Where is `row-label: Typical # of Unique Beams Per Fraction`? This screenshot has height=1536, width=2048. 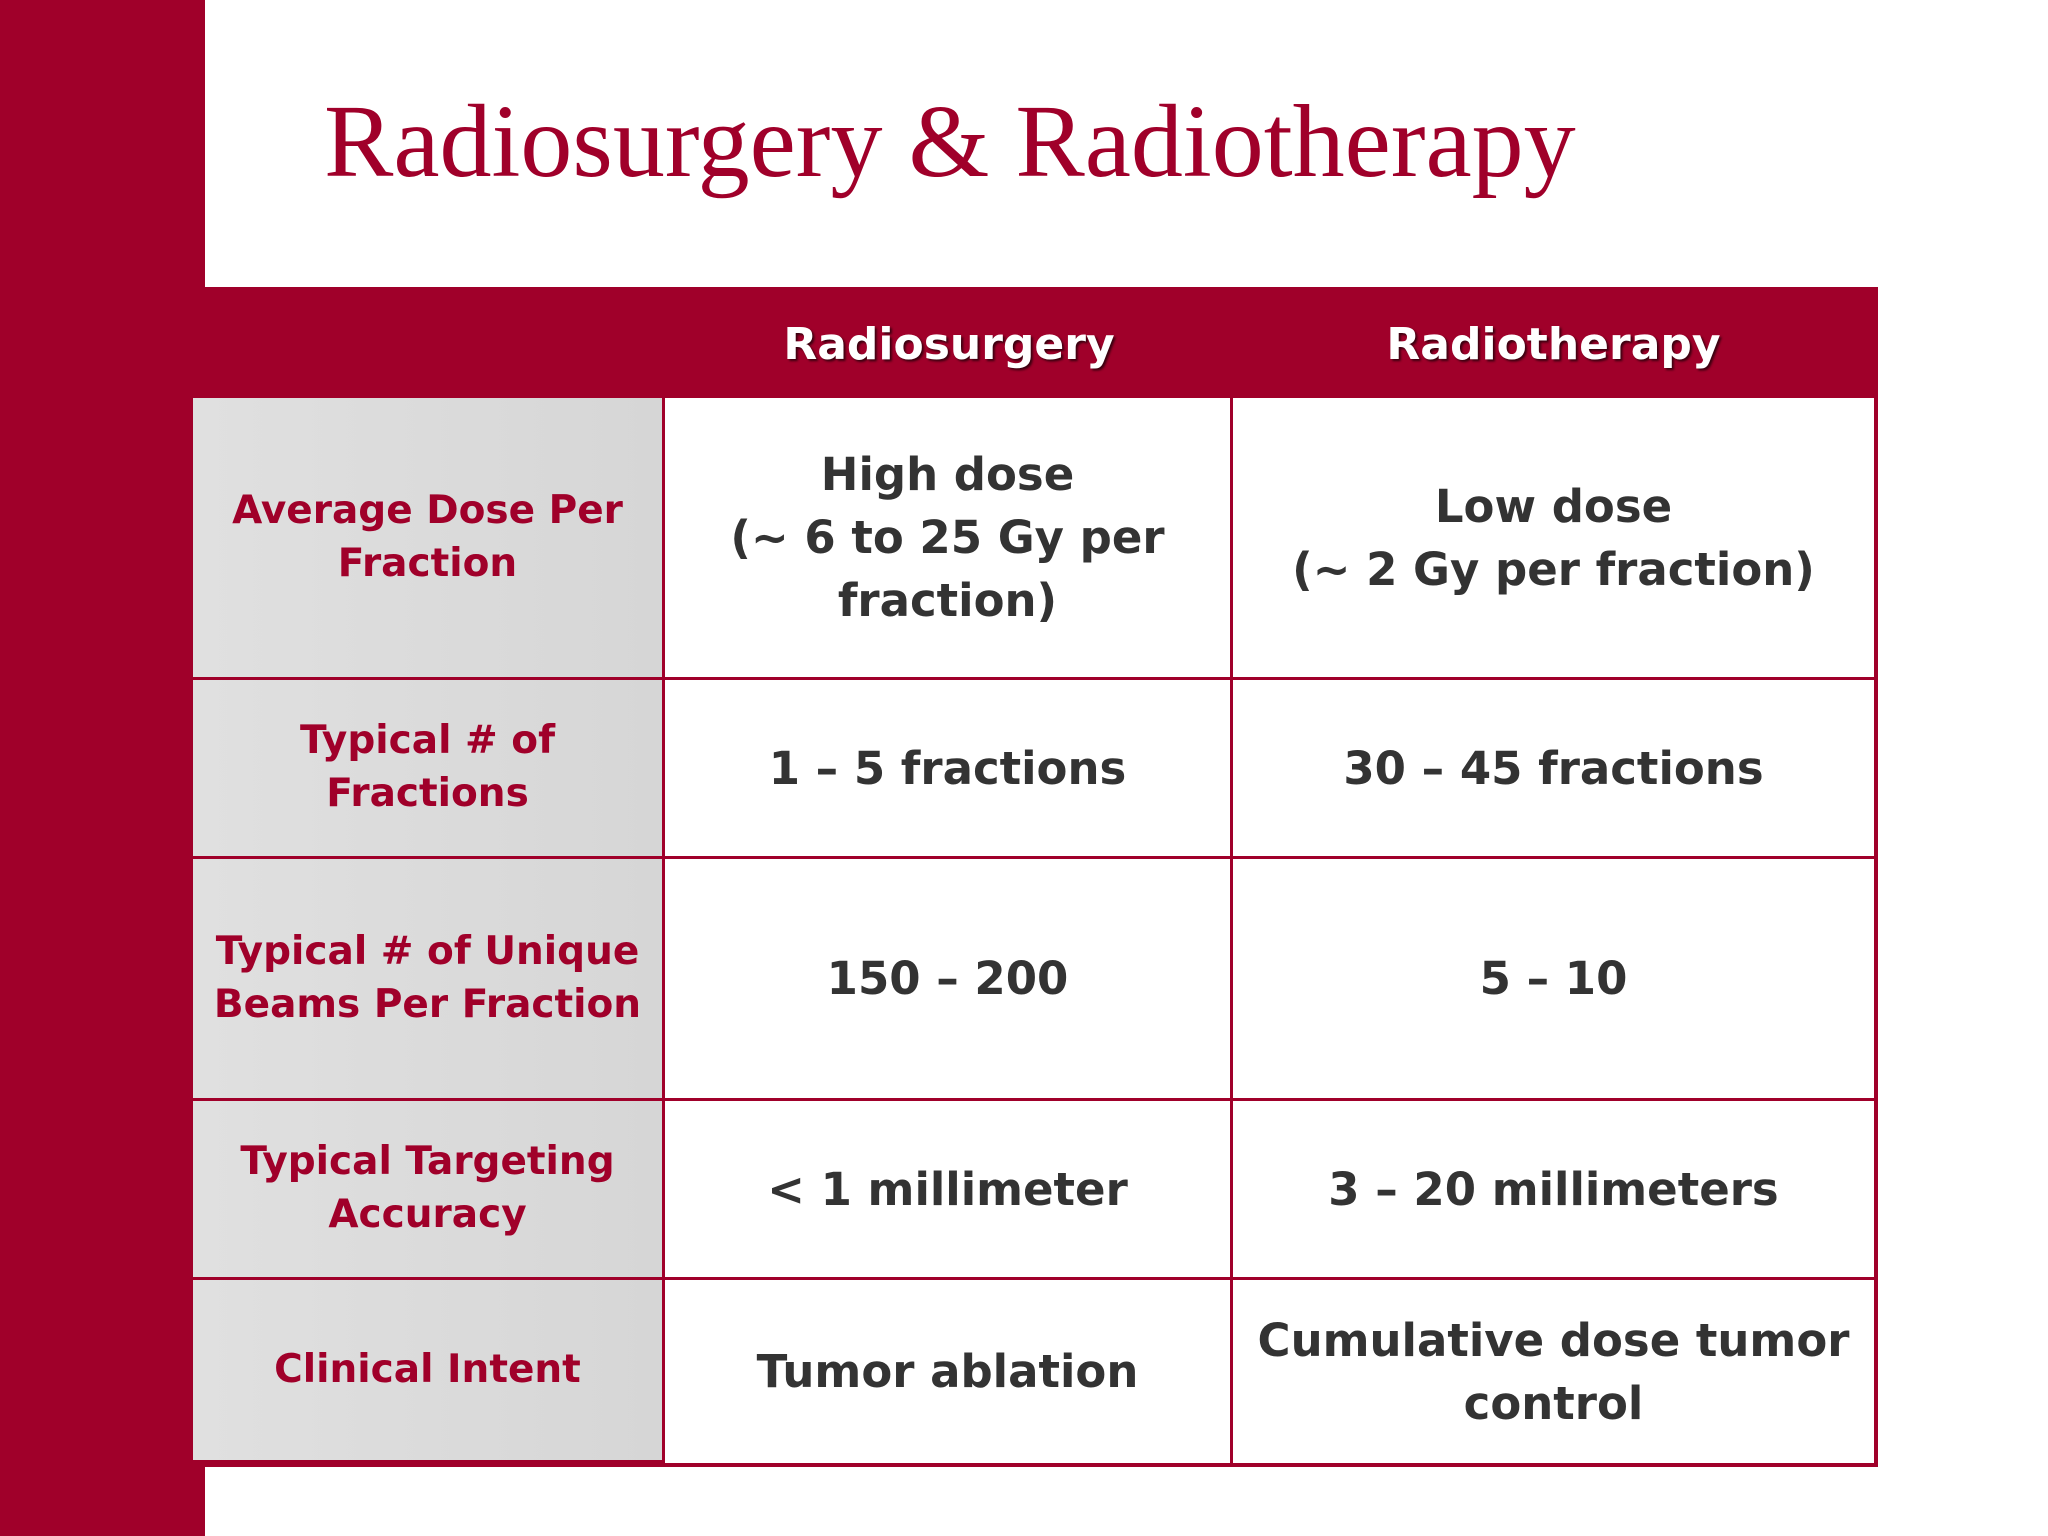 row-label: Typical # of Unique Beams Per Fraction is located at coordinates (429, 980).